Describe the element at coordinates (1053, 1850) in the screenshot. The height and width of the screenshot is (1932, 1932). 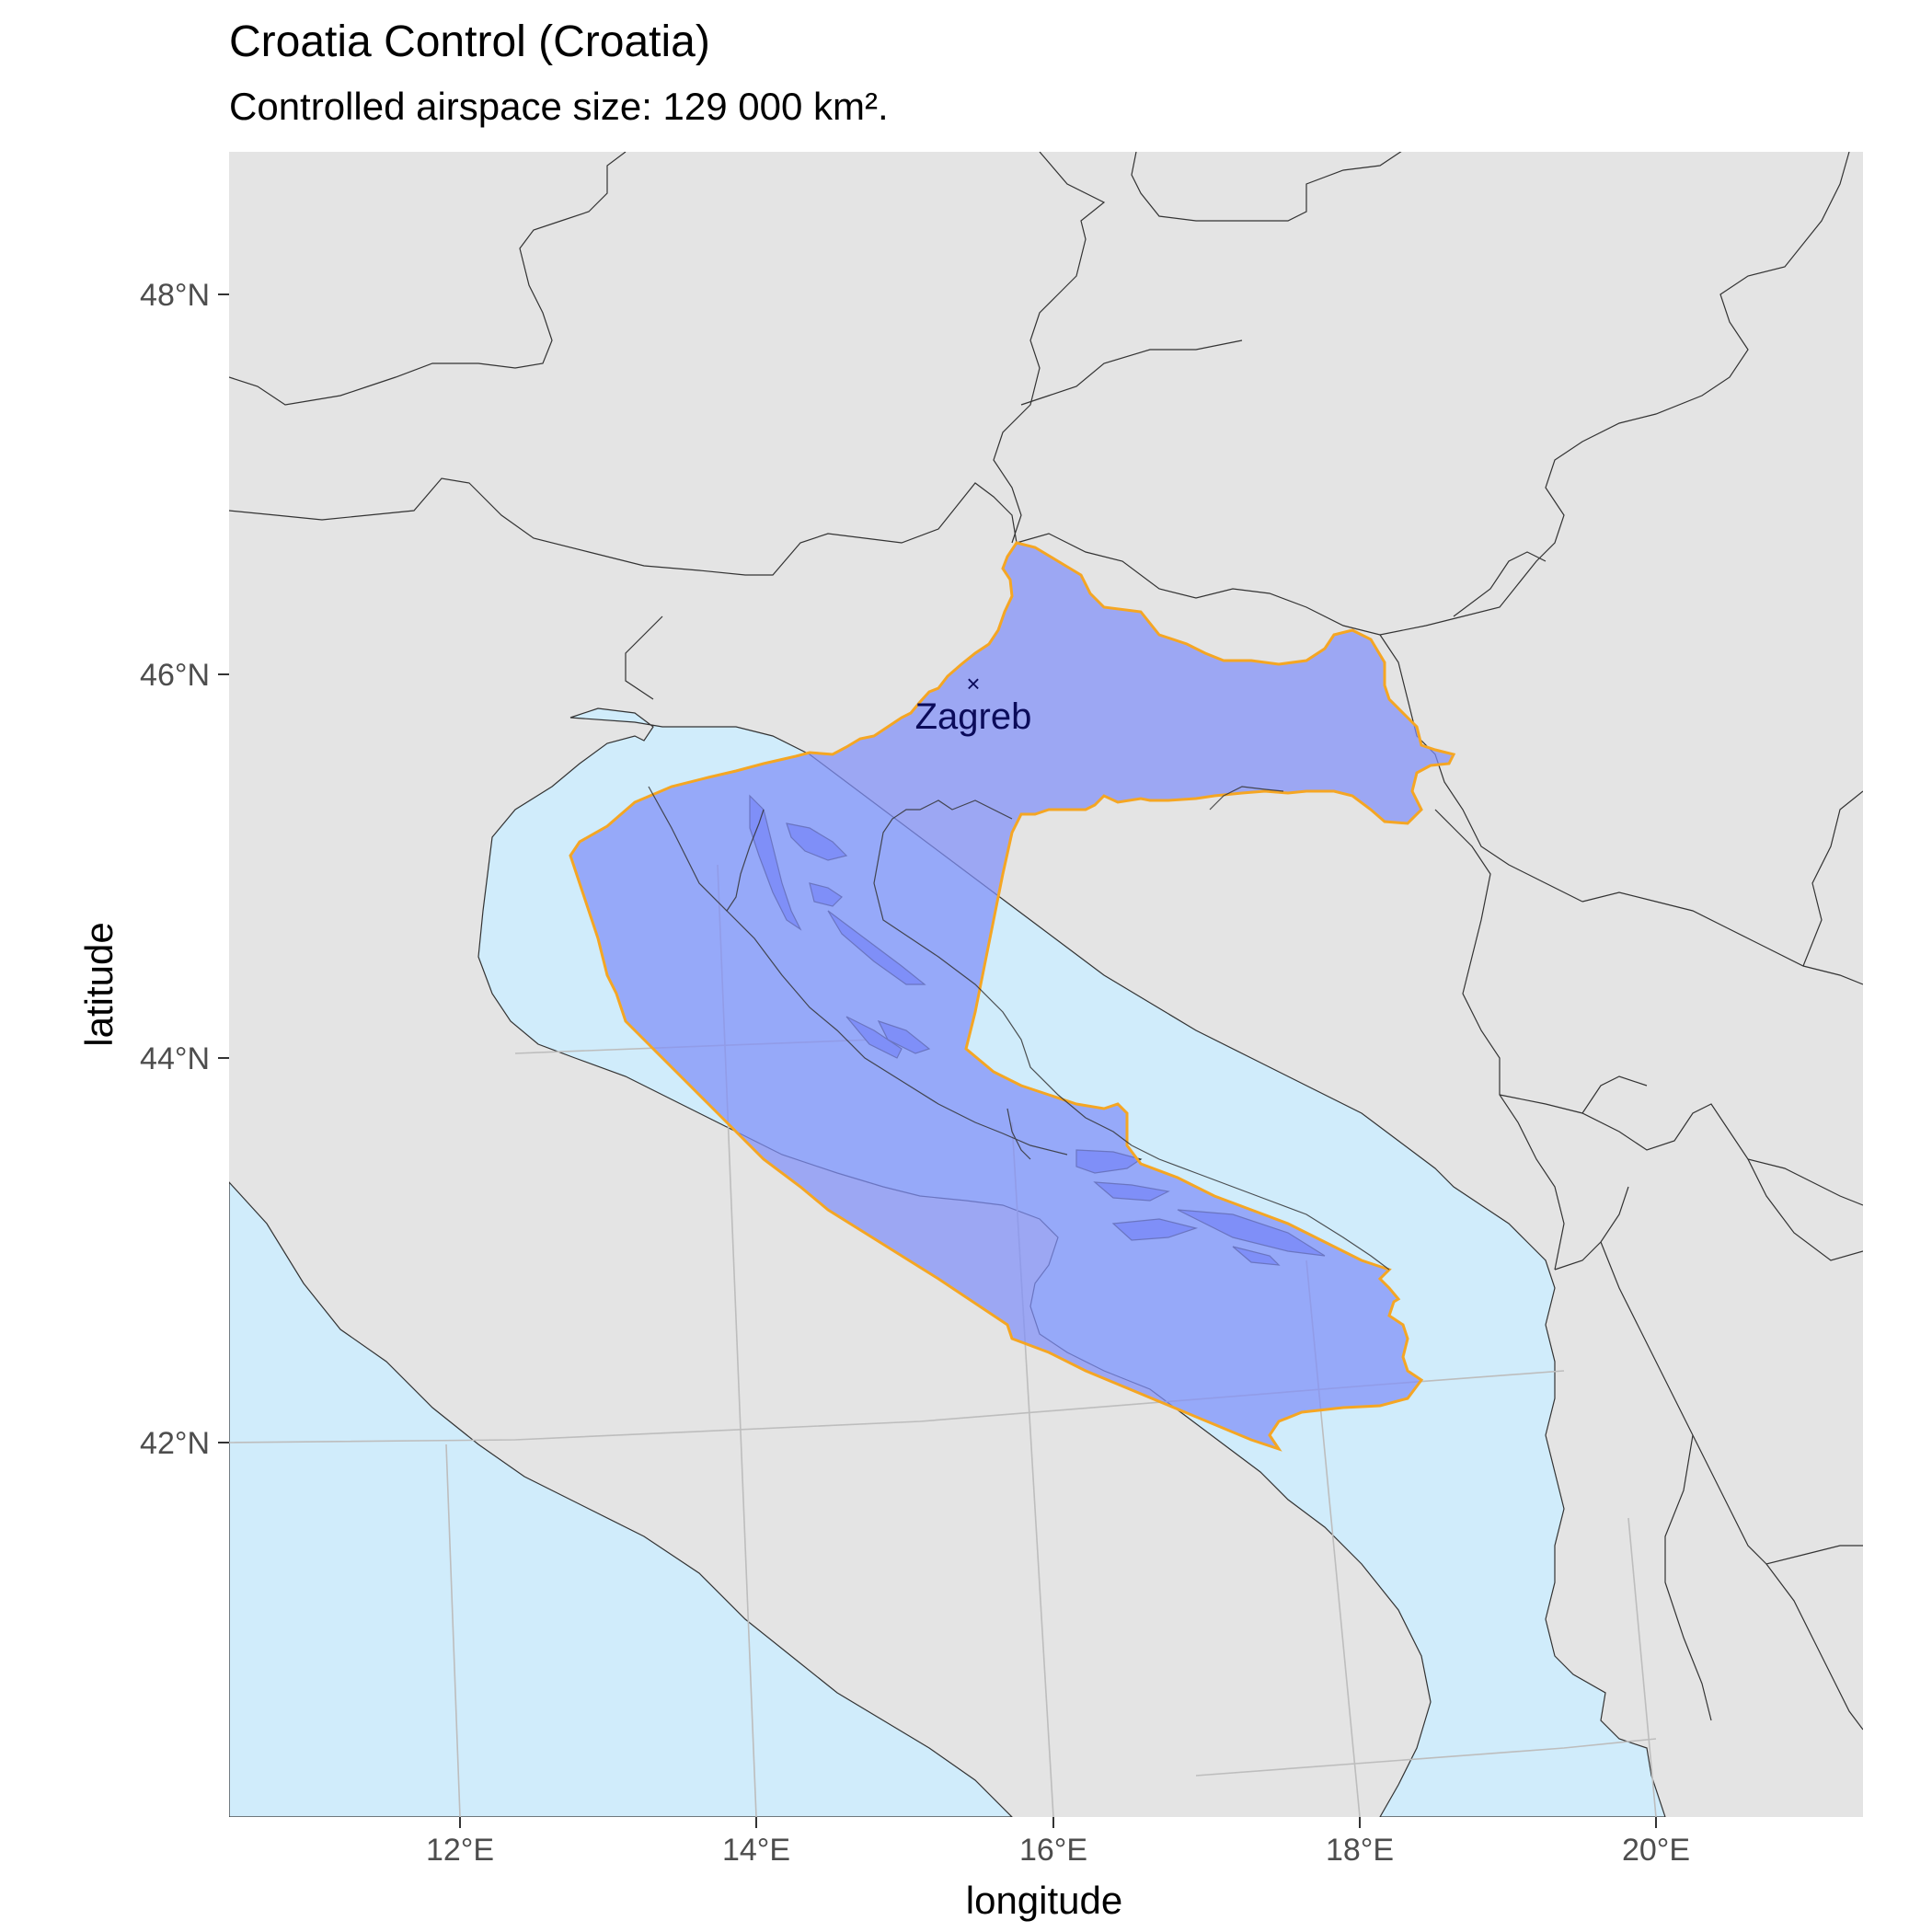
I see `x-tick-16: 16°E` at that location.